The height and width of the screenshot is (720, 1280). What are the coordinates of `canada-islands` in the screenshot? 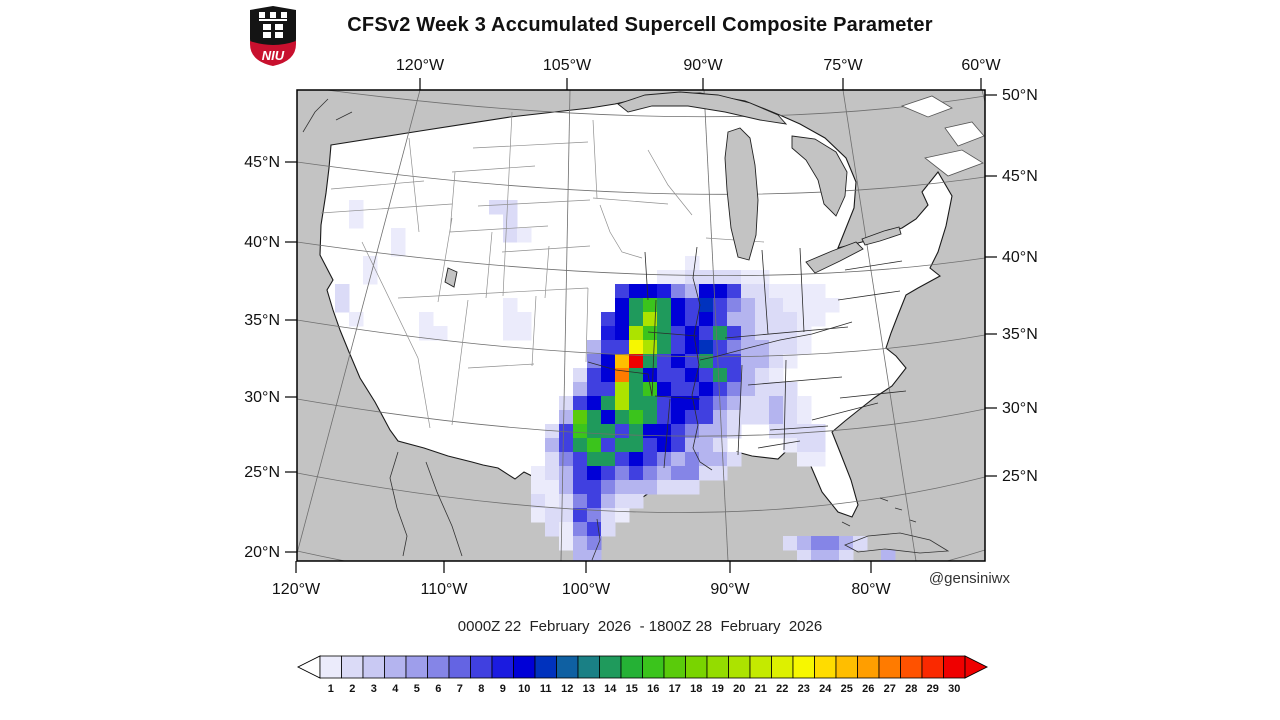 It's located at (942, 136).